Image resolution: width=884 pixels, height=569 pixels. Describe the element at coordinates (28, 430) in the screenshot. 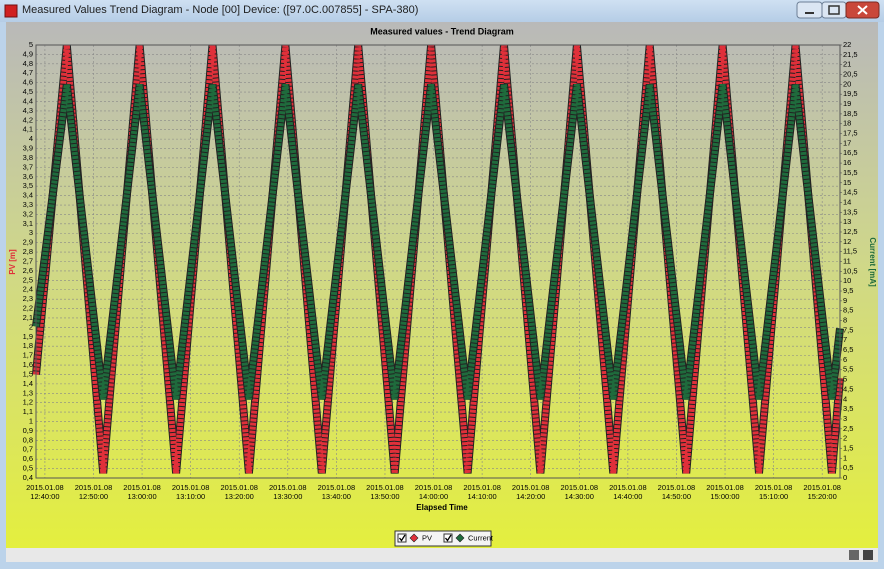

I see `y-tick-label: 0,9` at that location.